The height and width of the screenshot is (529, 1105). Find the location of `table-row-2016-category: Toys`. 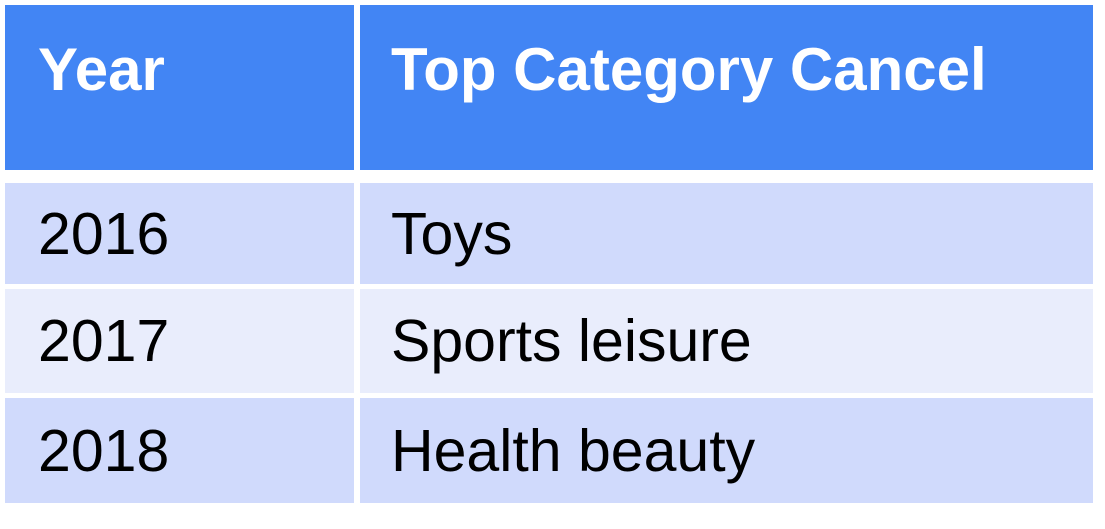

table-row-2016-category: Toys is located at coordinates (726, 233).